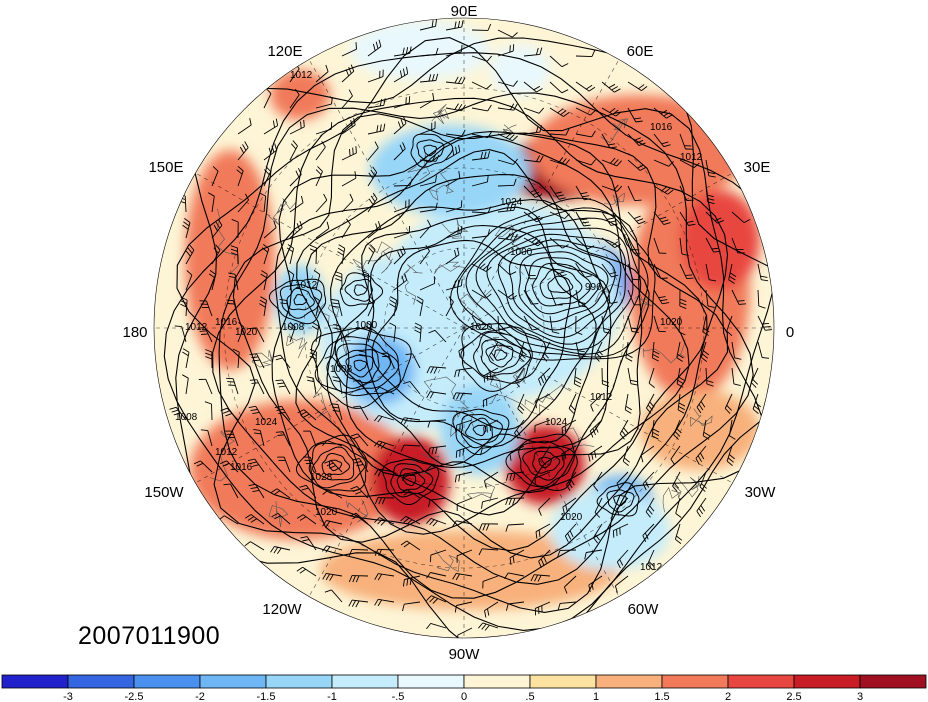  What do you see at coordinates (366, 325) in the screenshot?
I see `contour-label: 1000` at bounding box center [366, 325].